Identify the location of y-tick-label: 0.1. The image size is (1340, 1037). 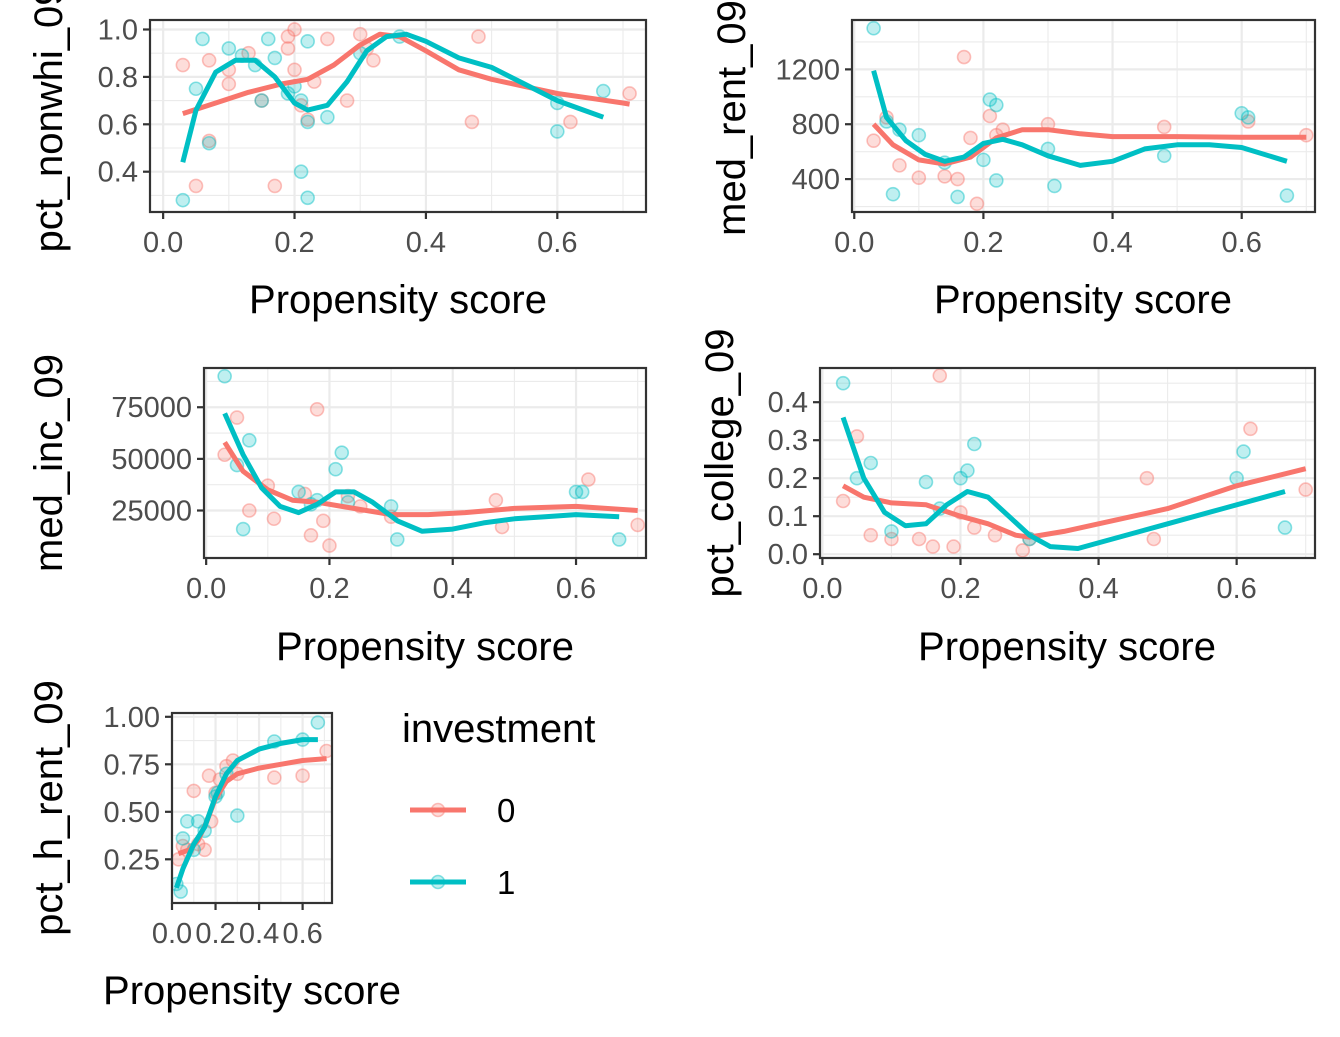
(788, 517).